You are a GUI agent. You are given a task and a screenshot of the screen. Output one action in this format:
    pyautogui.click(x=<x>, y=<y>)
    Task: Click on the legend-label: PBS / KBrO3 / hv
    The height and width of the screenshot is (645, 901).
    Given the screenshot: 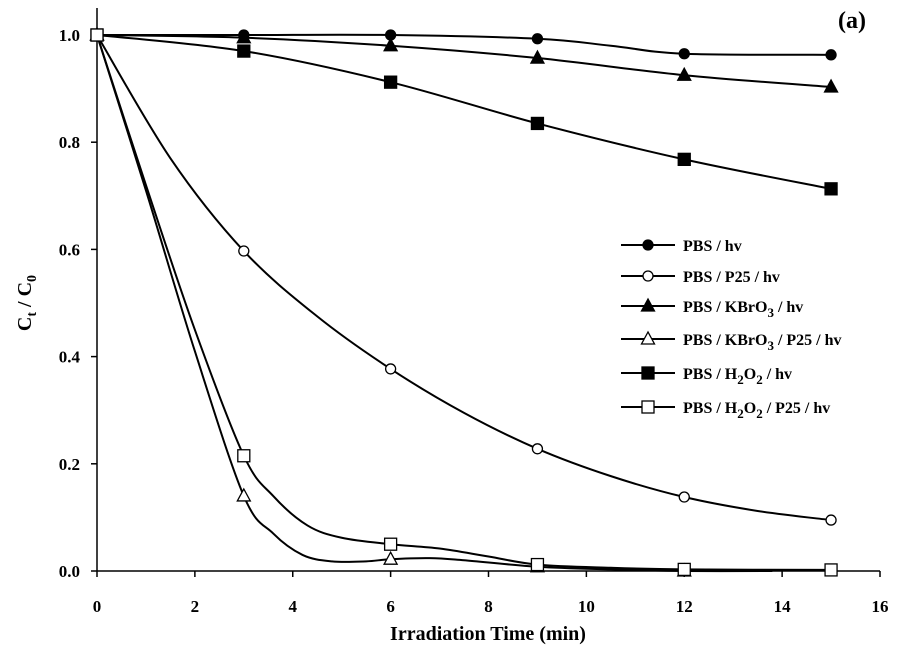 What is the action you would take?
    pyautogui.click(x=743, y=309)
    